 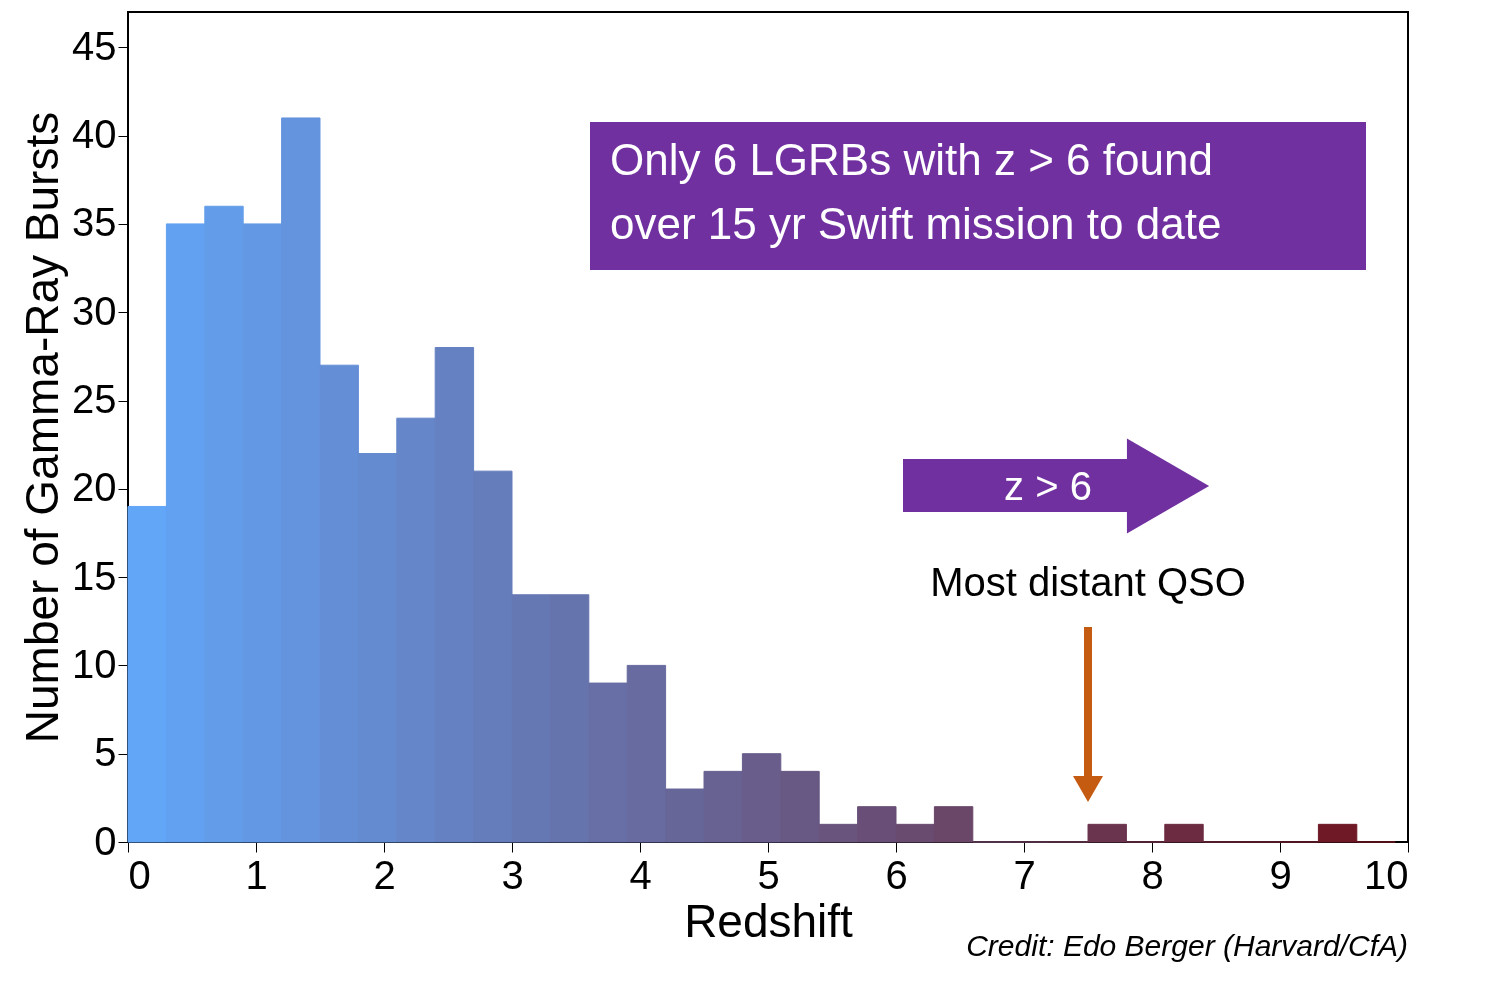 What do you see at coordinates (256, 874) in the screenshot?
I see `x-tick-label: 1` at bounding box center [256, 874].